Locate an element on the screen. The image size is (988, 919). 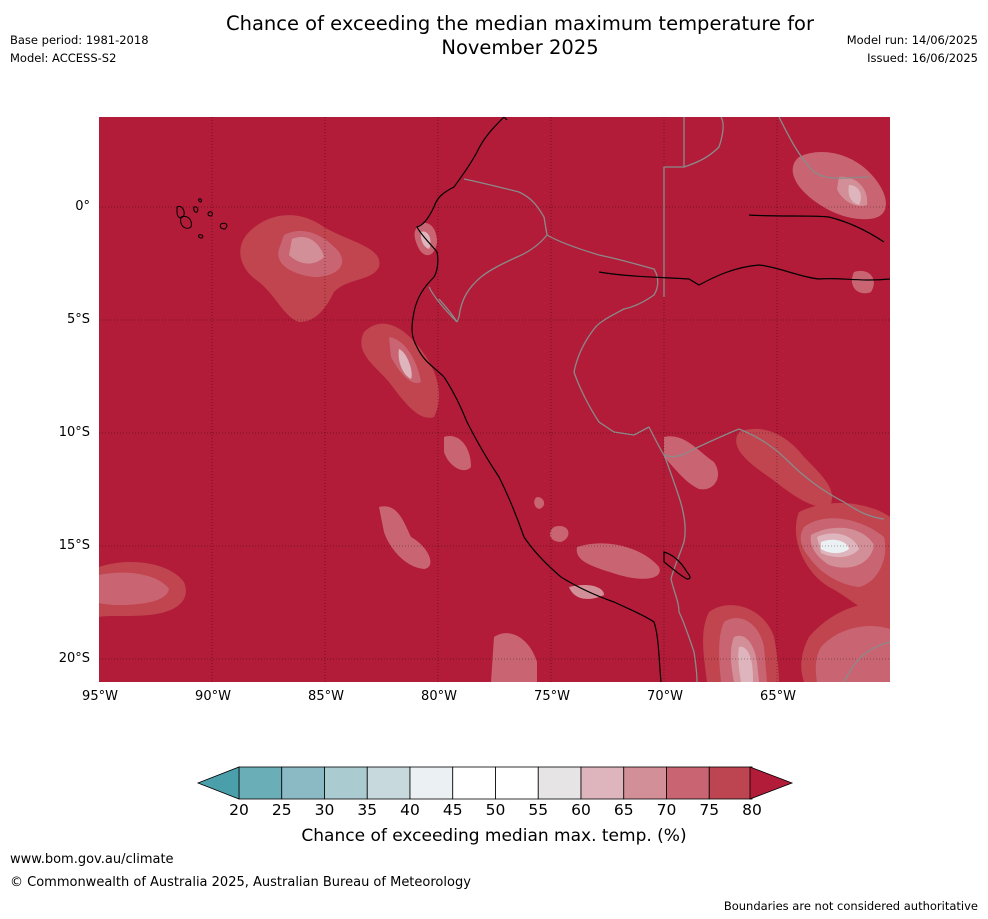
coast-caribbean is located at coordinates (505, 119).